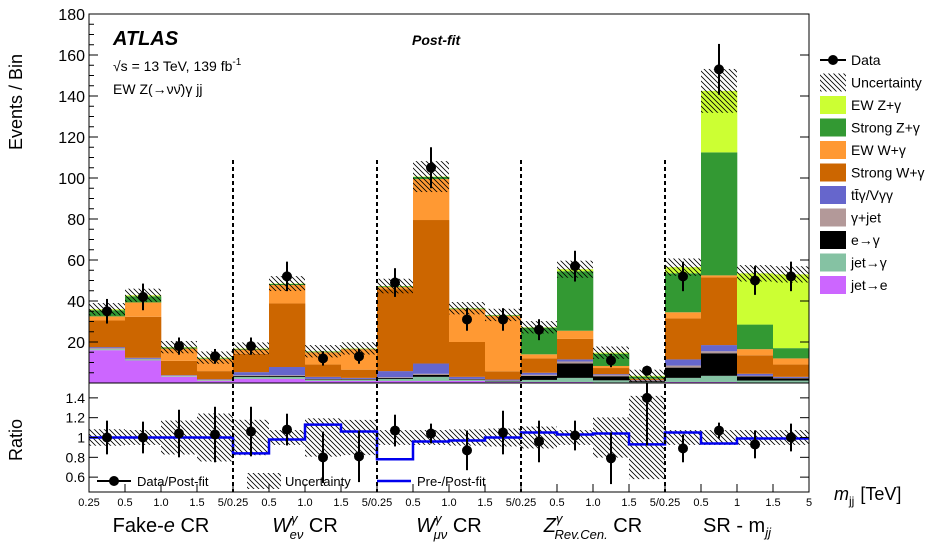 The width and height of the screenshot is (952, 553). What do you see at coordinates (161, 526) in the screenshot?
I see `region-label: Fake-e CR` at bounding box center [161, 526].